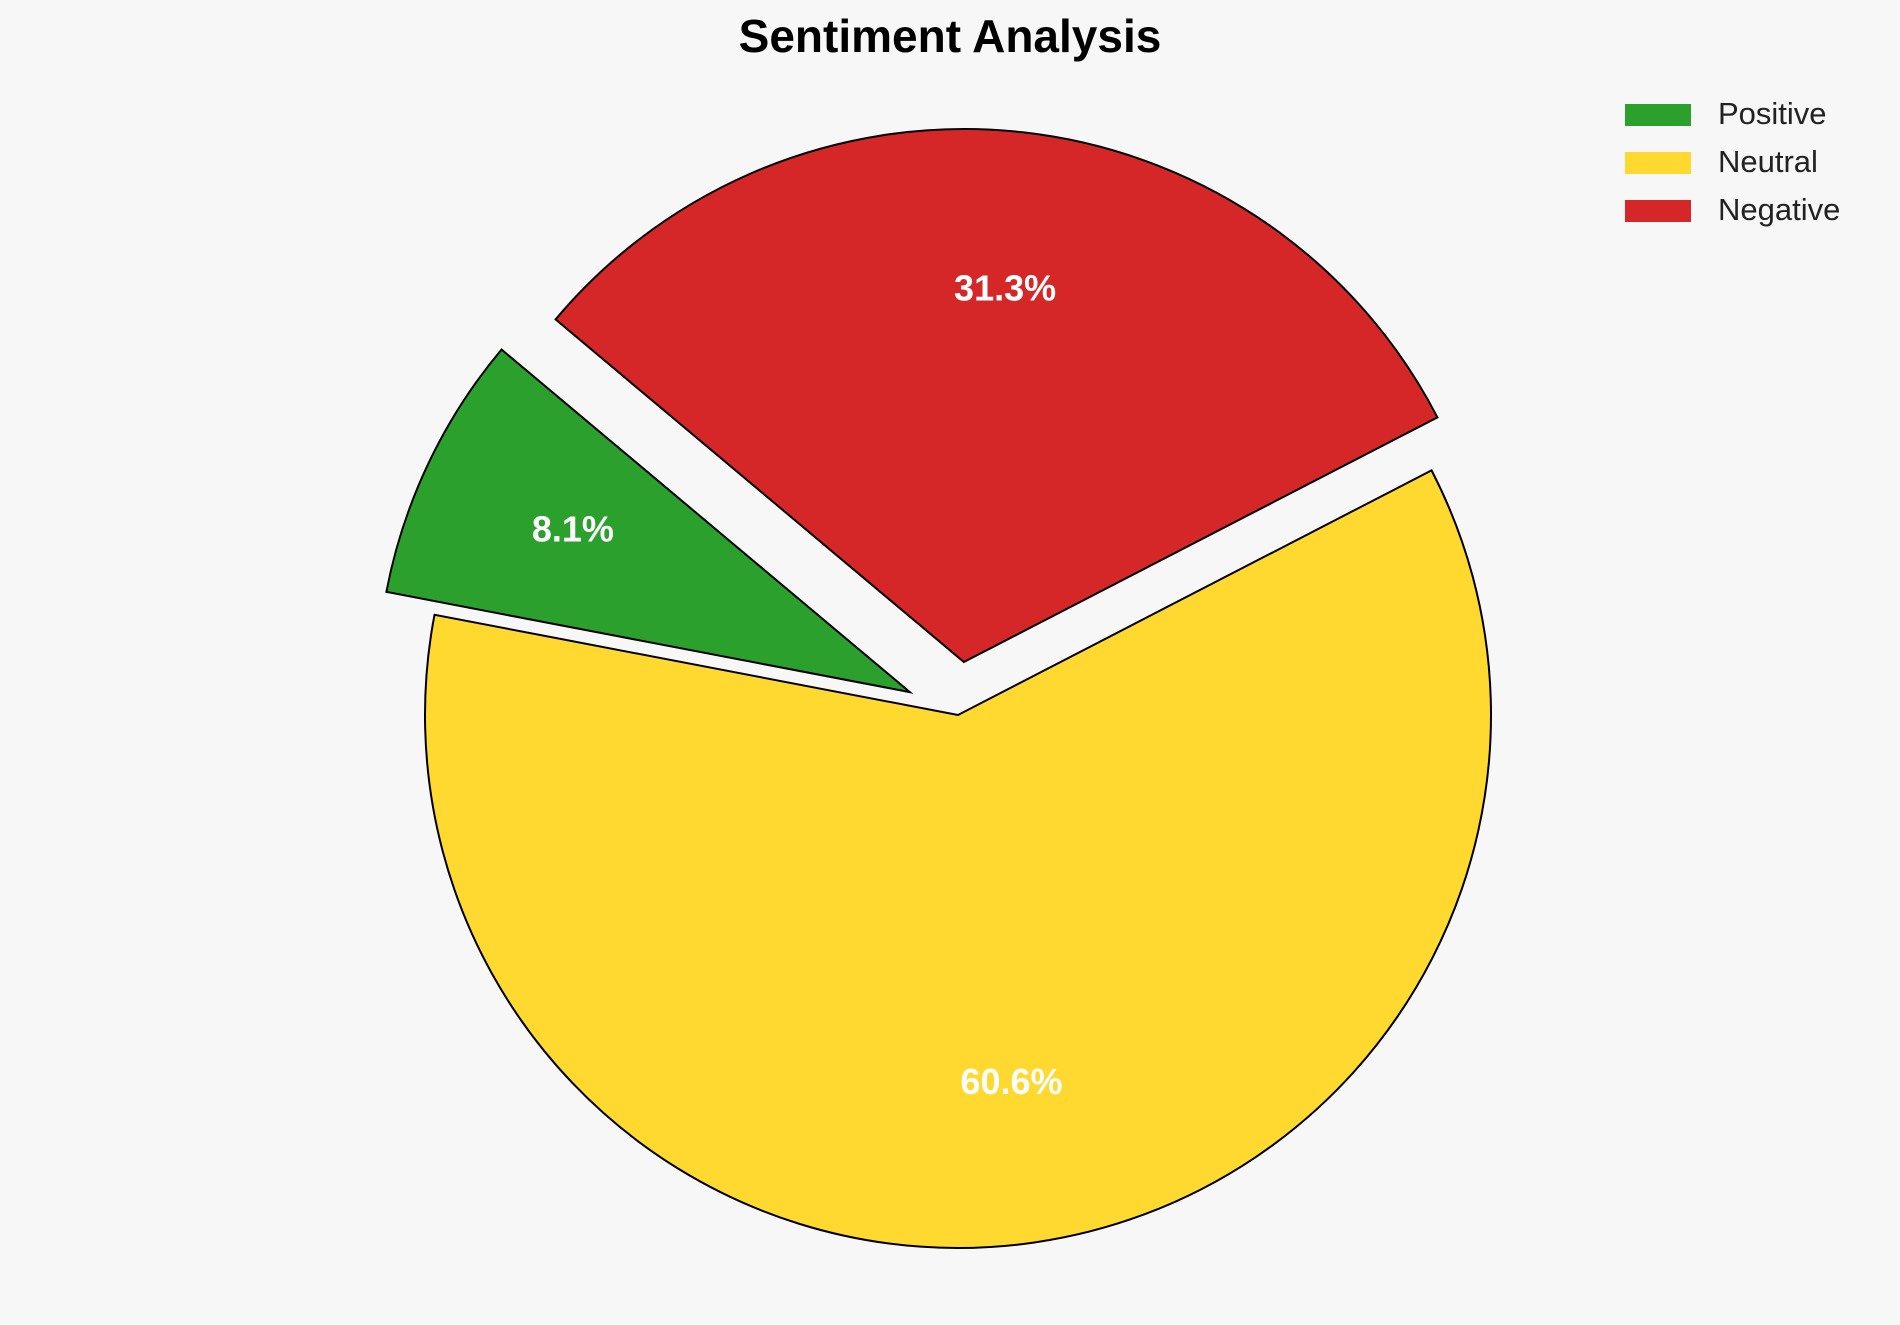 The width and height of the screenshot is (1900, 1325). I want to click on pie-slice, so click(649, 521).